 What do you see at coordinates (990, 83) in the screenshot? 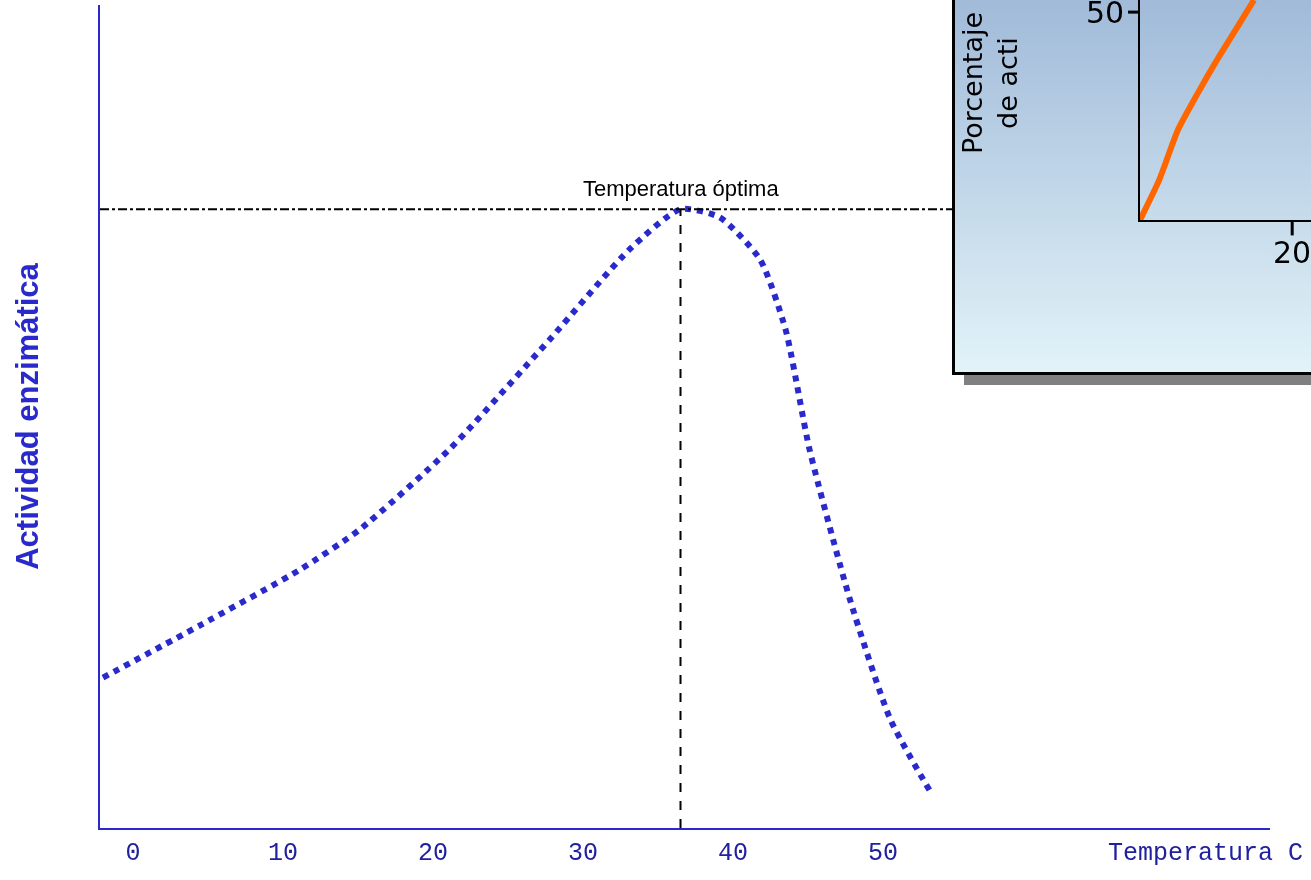
I see `y-axis-title: Porcentaje de acti` at bounding box center [990, 83].